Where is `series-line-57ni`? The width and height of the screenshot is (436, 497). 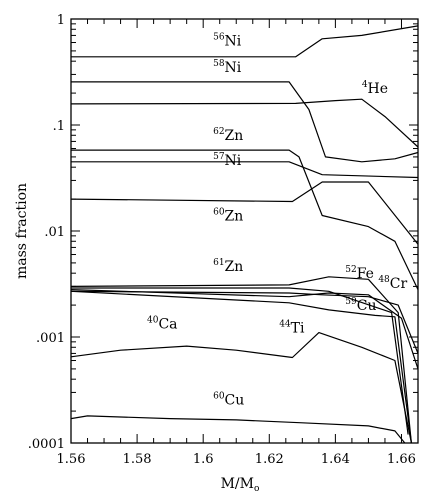 series-line-57ni is located at coordinates (245, 170).